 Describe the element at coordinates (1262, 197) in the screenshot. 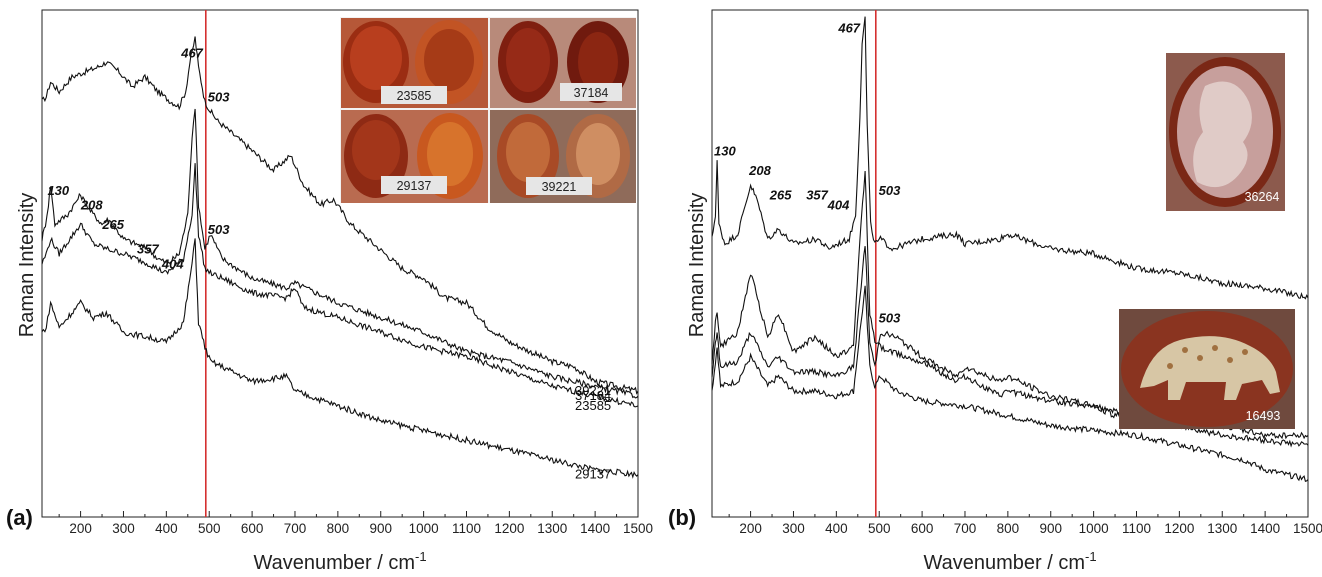

I see `inset-label-36264: 36264` at that location.